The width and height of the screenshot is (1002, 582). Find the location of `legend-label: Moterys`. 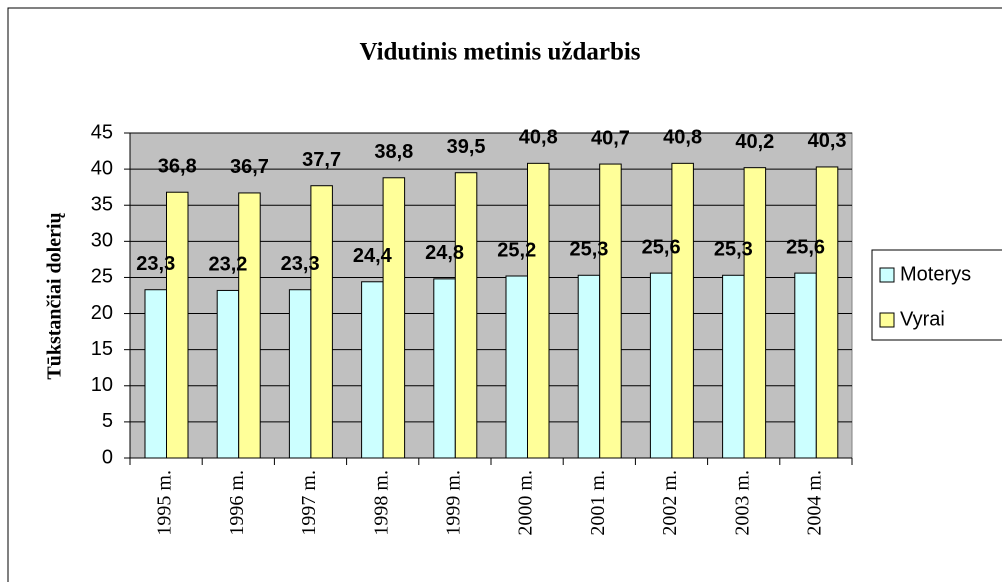

legend-label: Moterys is located at coordinates (935, 274).